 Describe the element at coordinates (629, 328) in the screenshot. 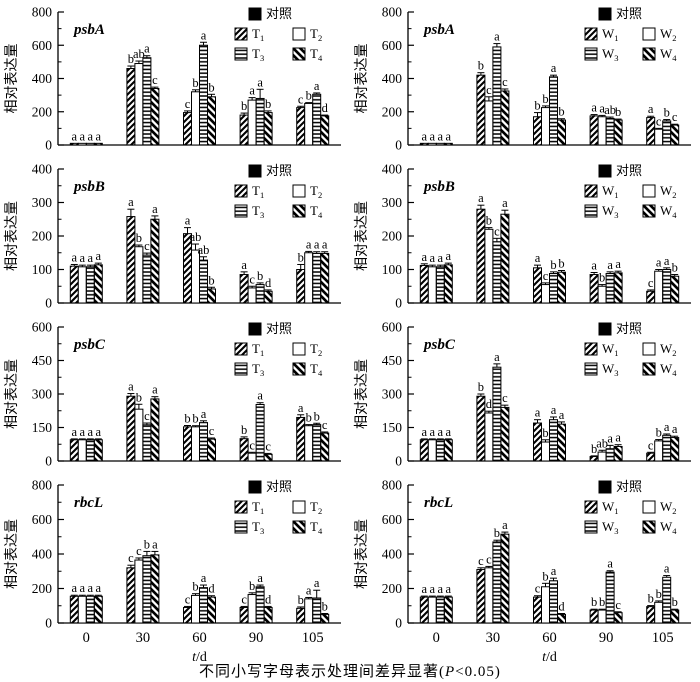

I see `legend-label-control: 对照` at that location.